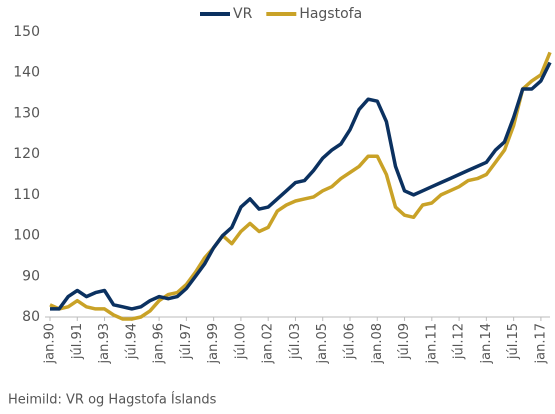 This screenshot has width=555, height=414. Describe the element at coordinates (322, 344) in the screenshot. I see `x-tick-label: jan.05` at that location.